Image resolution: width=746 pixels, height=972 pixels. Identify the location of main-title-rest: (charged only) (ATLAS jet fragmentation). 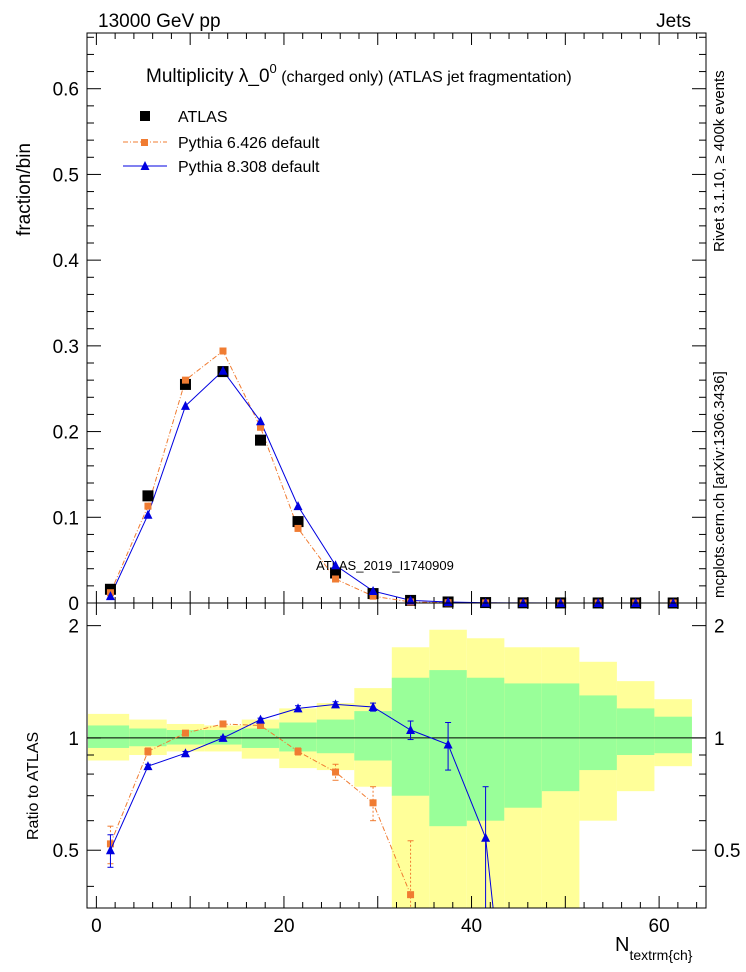
(424, 77).